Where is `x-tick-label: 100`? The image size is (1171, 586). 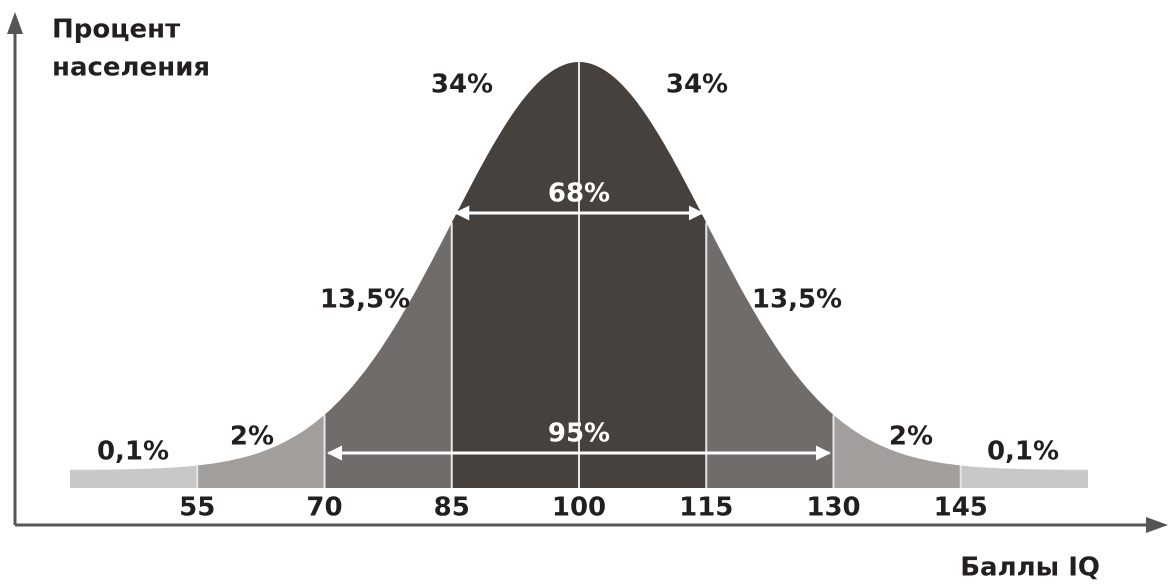
x-tick-label: 100 is located at coordinates (579, 508).